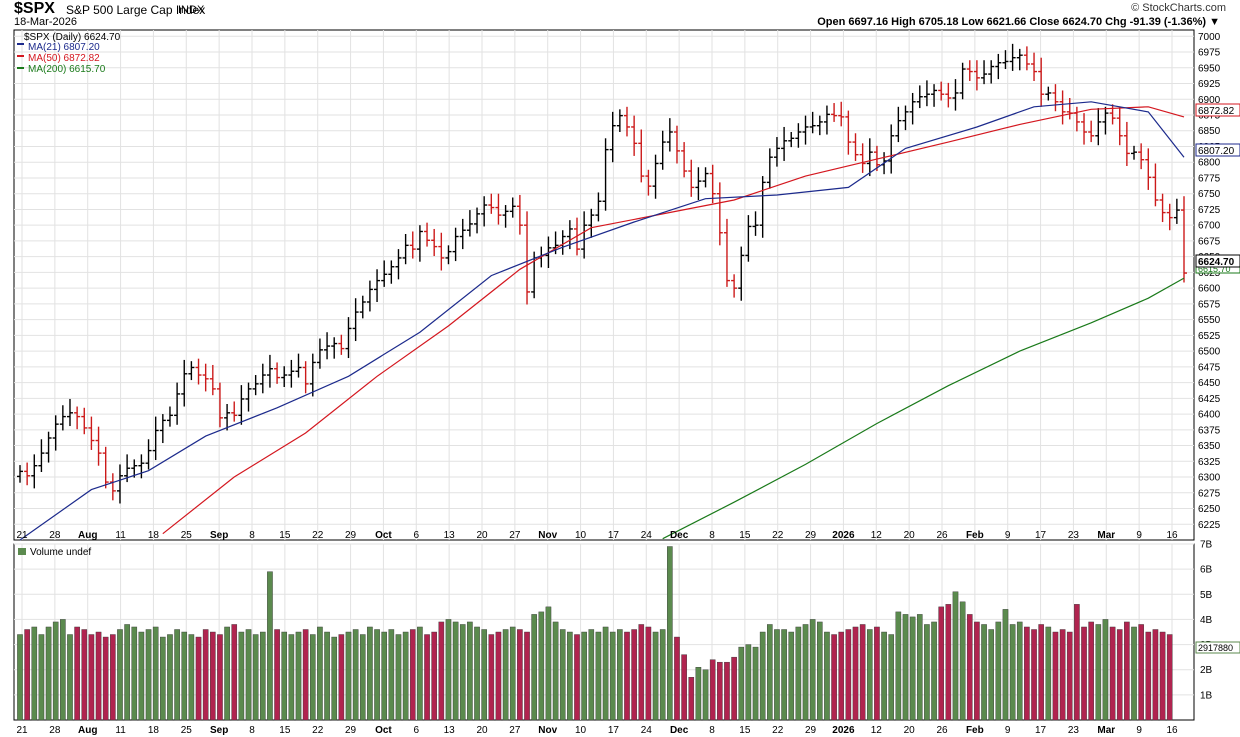 This screenshot has width=1240, height=737. Describe the element at coordinates (515, 535) in the screenshot. I see `price-x-tick: 27` at that location.